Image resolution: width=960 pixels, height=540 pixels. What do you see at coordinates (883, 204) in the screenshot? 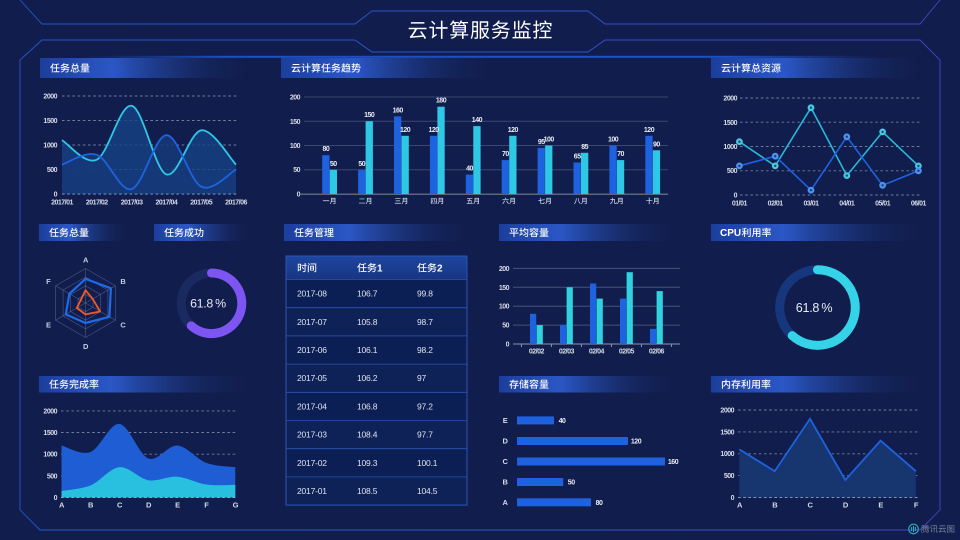
I see `svg-text: 05/01` at bounding box center [883, 204].